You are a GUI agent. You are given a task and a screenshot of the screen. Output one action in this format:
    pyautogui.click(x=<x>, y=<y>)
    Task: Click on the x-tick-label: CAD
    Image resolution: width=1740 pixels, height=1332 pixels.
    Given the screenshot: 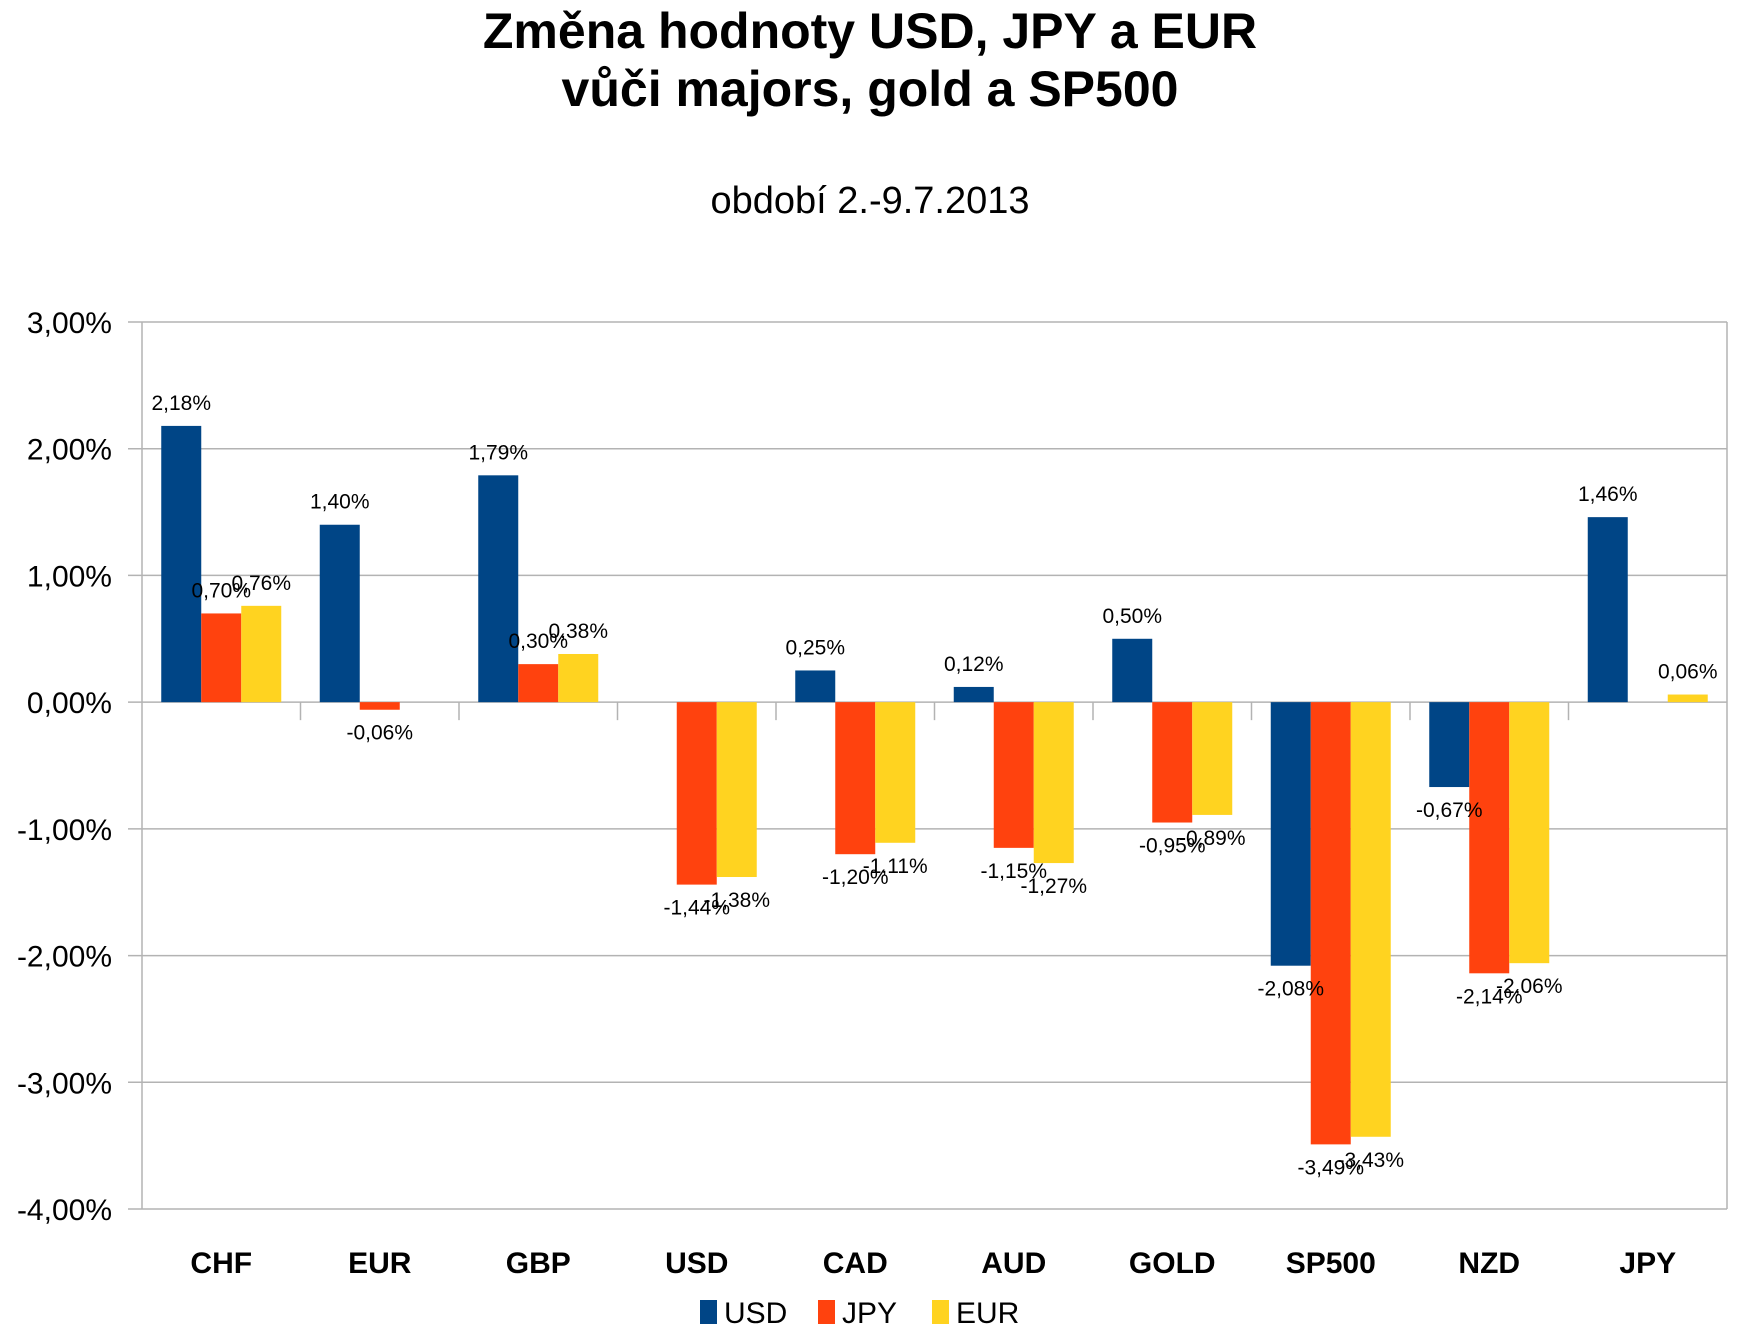 What is the action you would take?
    pyautogui.click(x=855, y=1263)
    